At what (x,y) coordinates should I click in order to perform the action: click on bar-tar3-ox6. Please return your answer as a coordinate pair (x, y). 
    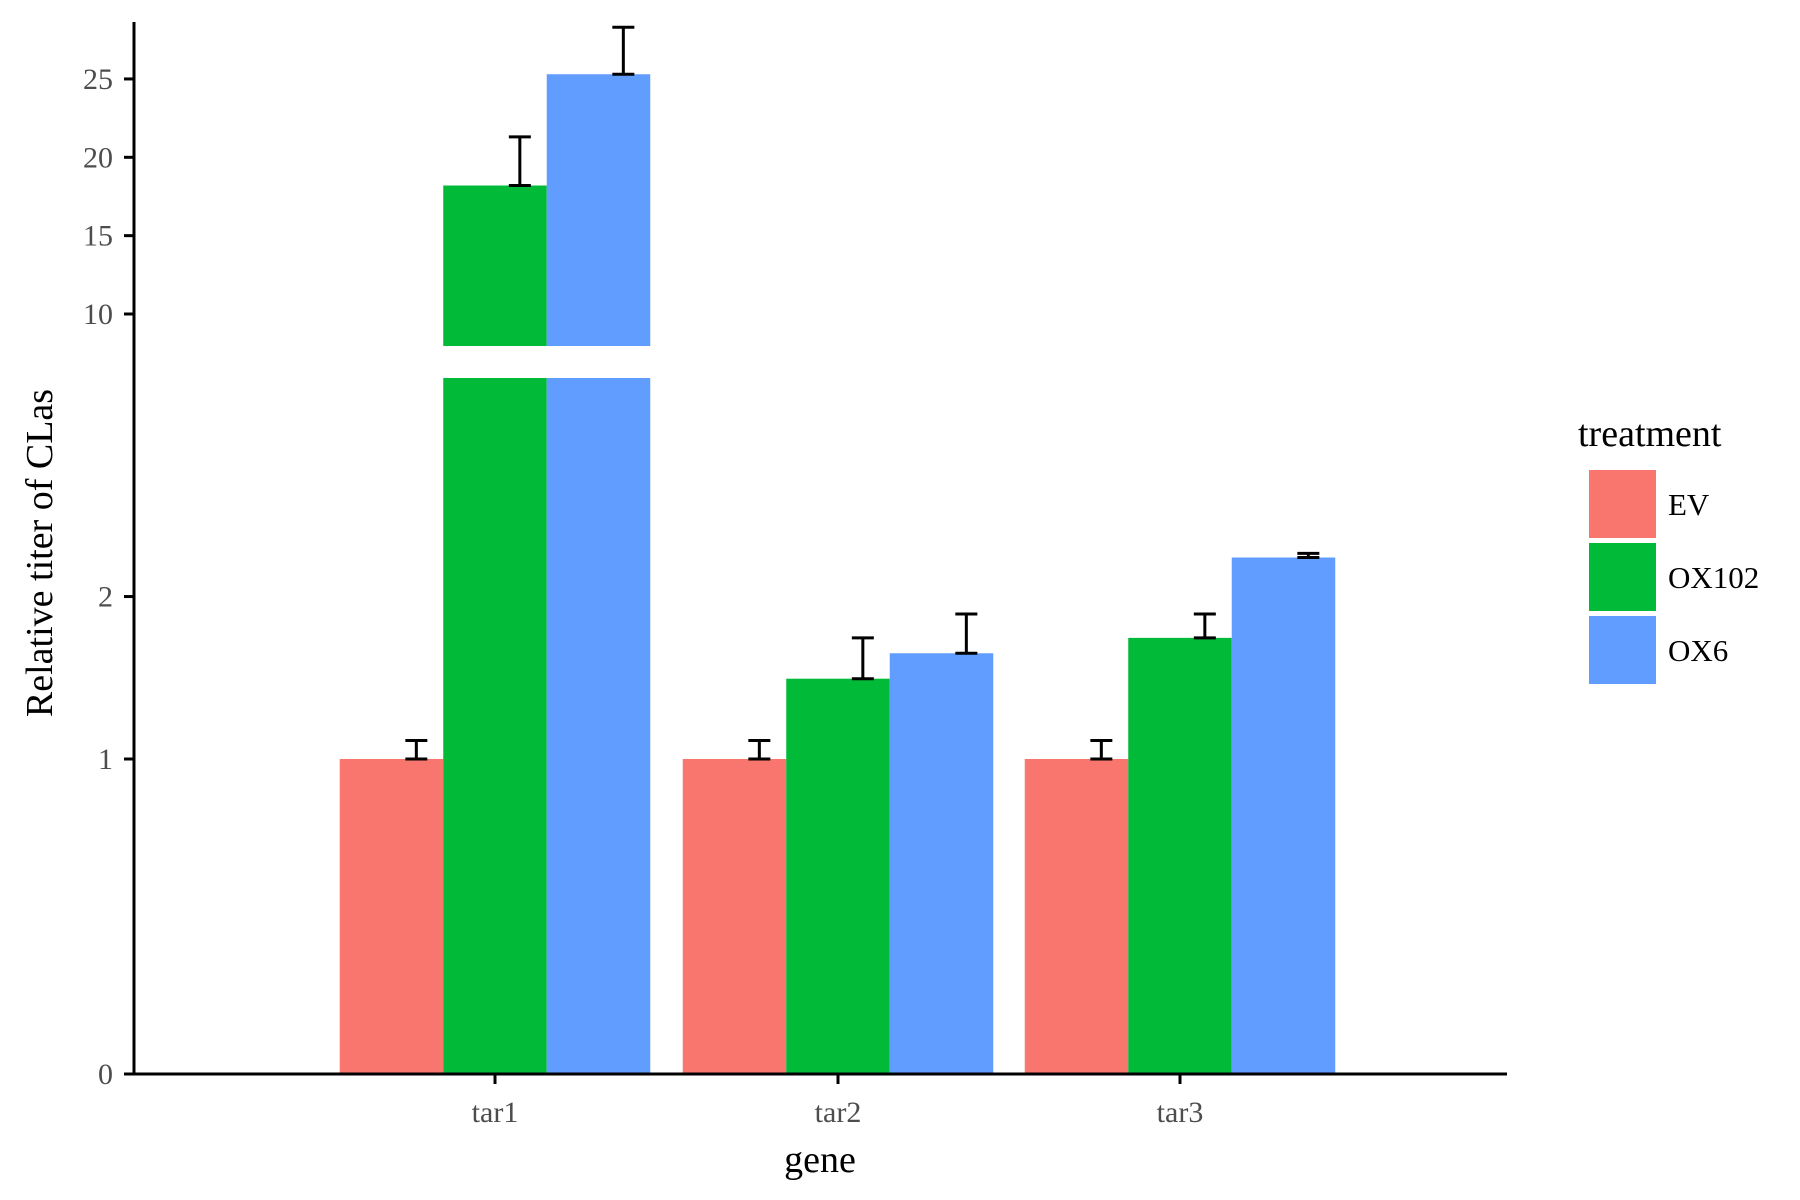
    Looking at the image, I should click on (1283, 815).